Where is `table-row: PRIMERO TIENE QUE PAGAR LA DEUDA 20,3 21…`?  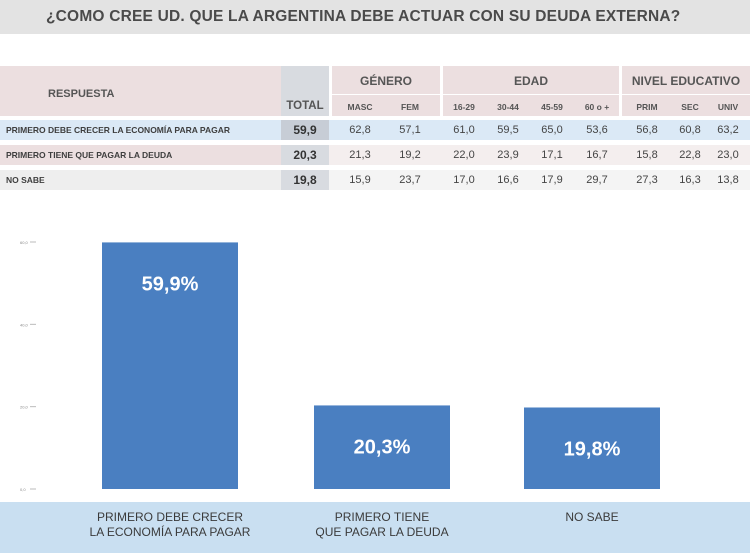 table-row: PRIMERO TIENE QUE PAGAR LA DEUDA 20,3 21… is located at coordinates (375, 155).